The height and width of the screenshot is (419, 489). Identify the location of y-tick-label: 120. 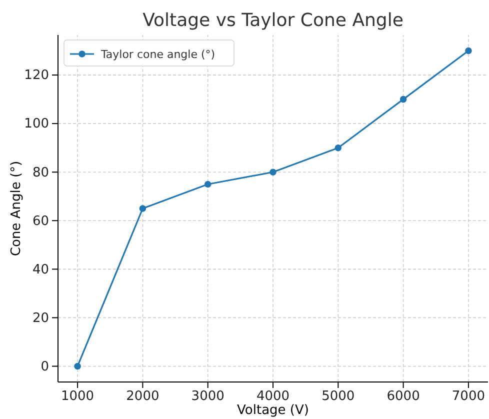
(36, 76).